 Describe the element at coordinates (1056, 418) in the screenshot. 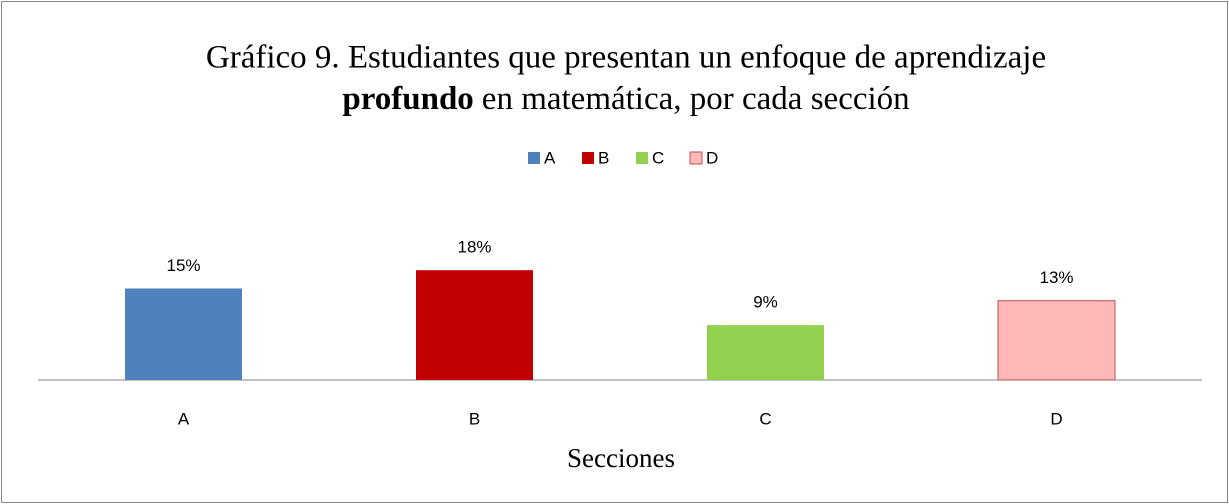

I see `x-tick-label: D` at that location.